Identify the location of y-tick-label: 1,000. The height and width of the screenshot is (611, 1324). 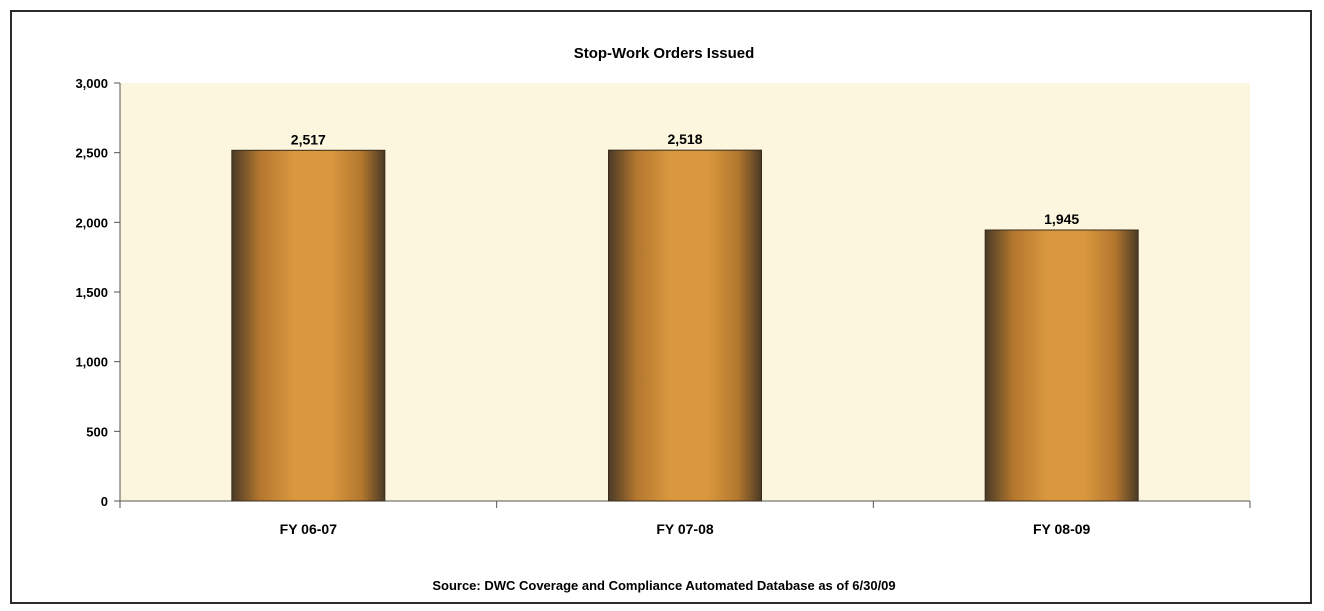
(91, 362).